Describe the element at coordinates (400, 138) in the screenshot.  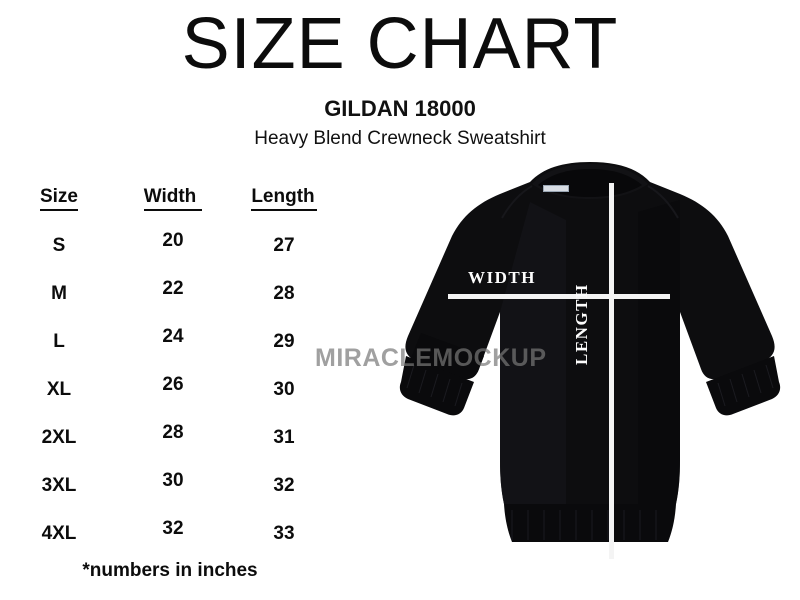
I see `product-subtitle: Heavy Blend Crewneck Sweatshirt` at that location.